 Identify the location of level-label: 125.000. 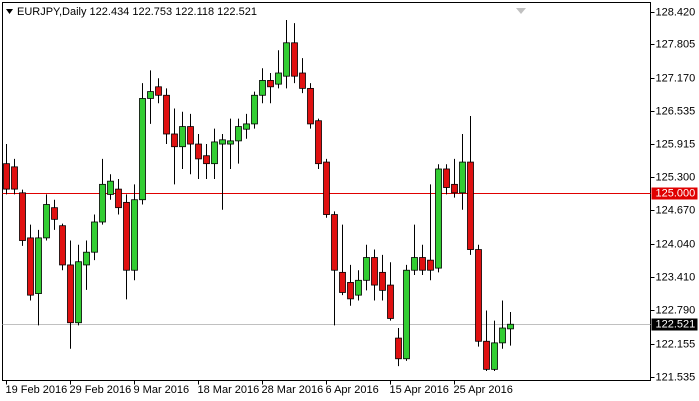
(676, 193).